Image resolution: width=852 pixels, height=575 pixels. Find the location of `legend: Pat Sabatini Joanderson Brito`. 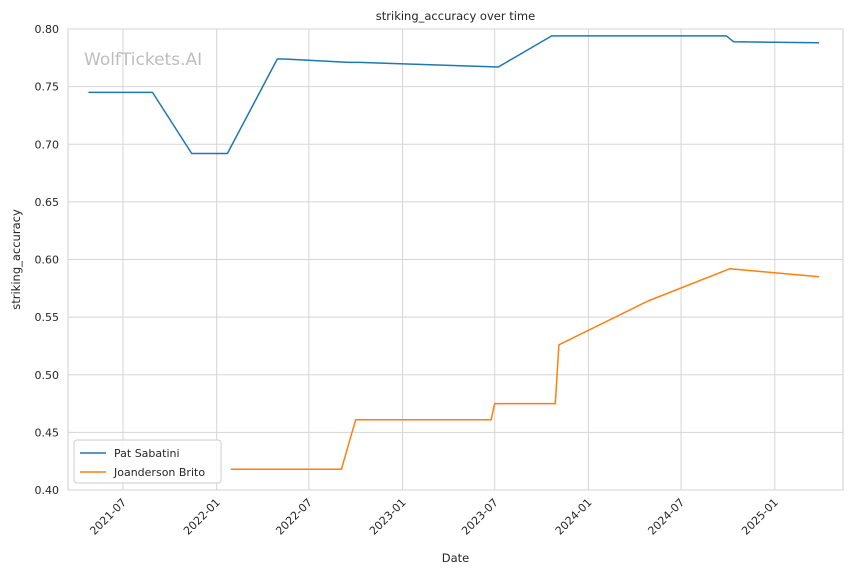

legend: Pat Sabatini Joanderson Brito is located at coordinates (147, 461).